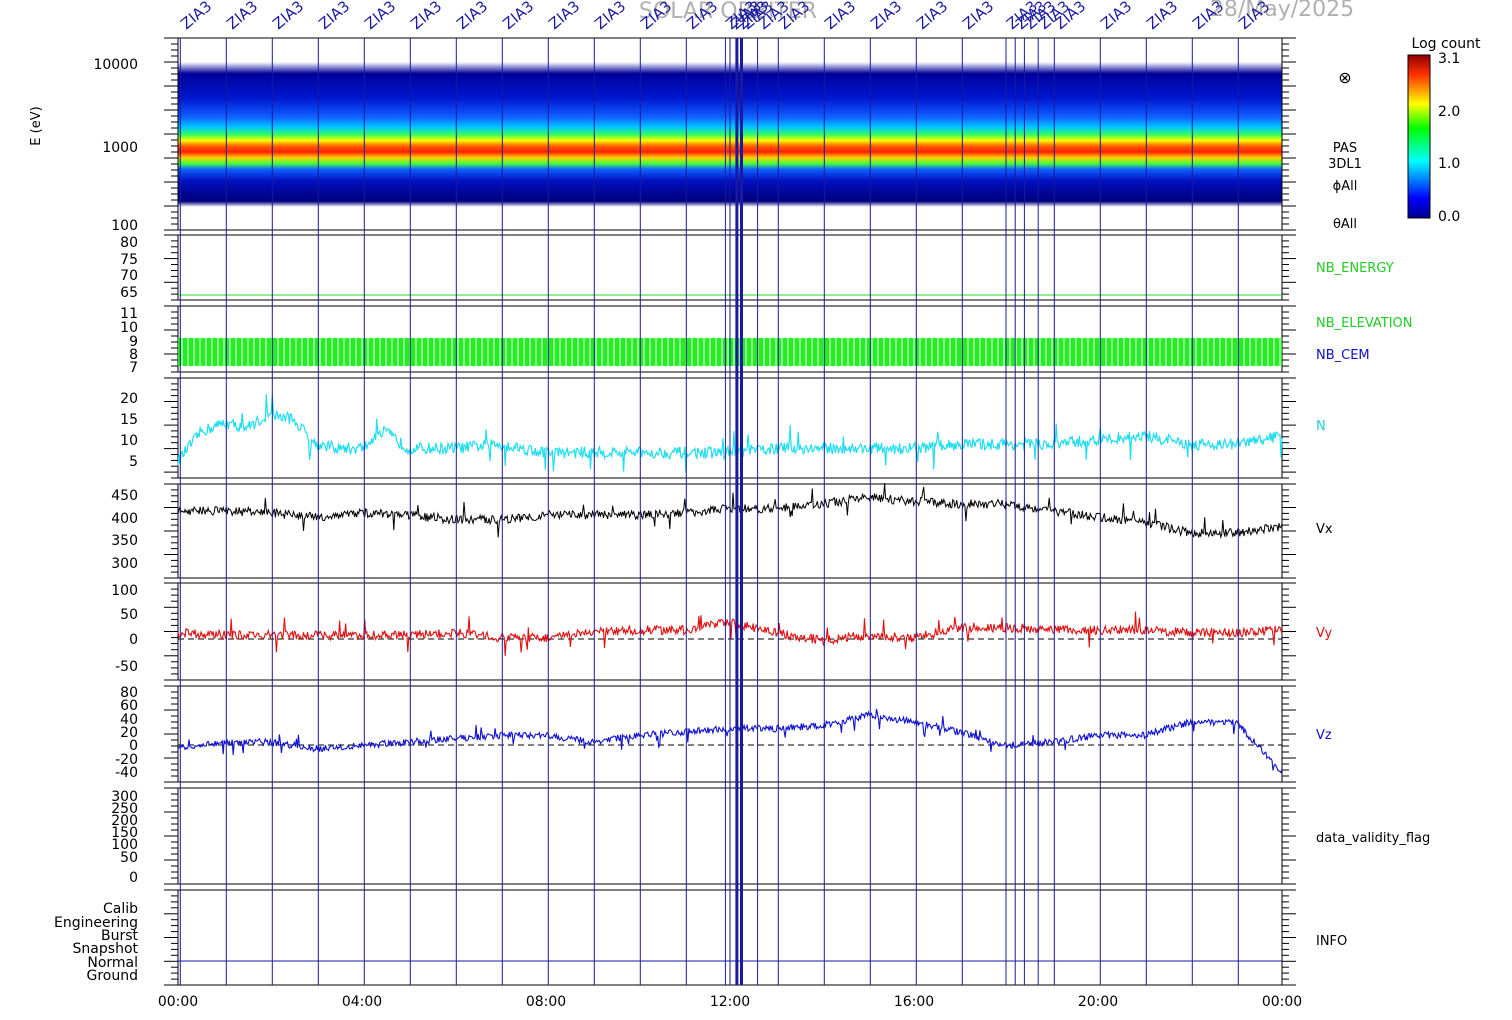 Image resolution: width=1512 pixels, height=1020 pixels. Describe the element at coordinates (124, 541) in the screenshot. I see `vx-tick-350: 350` at that location.